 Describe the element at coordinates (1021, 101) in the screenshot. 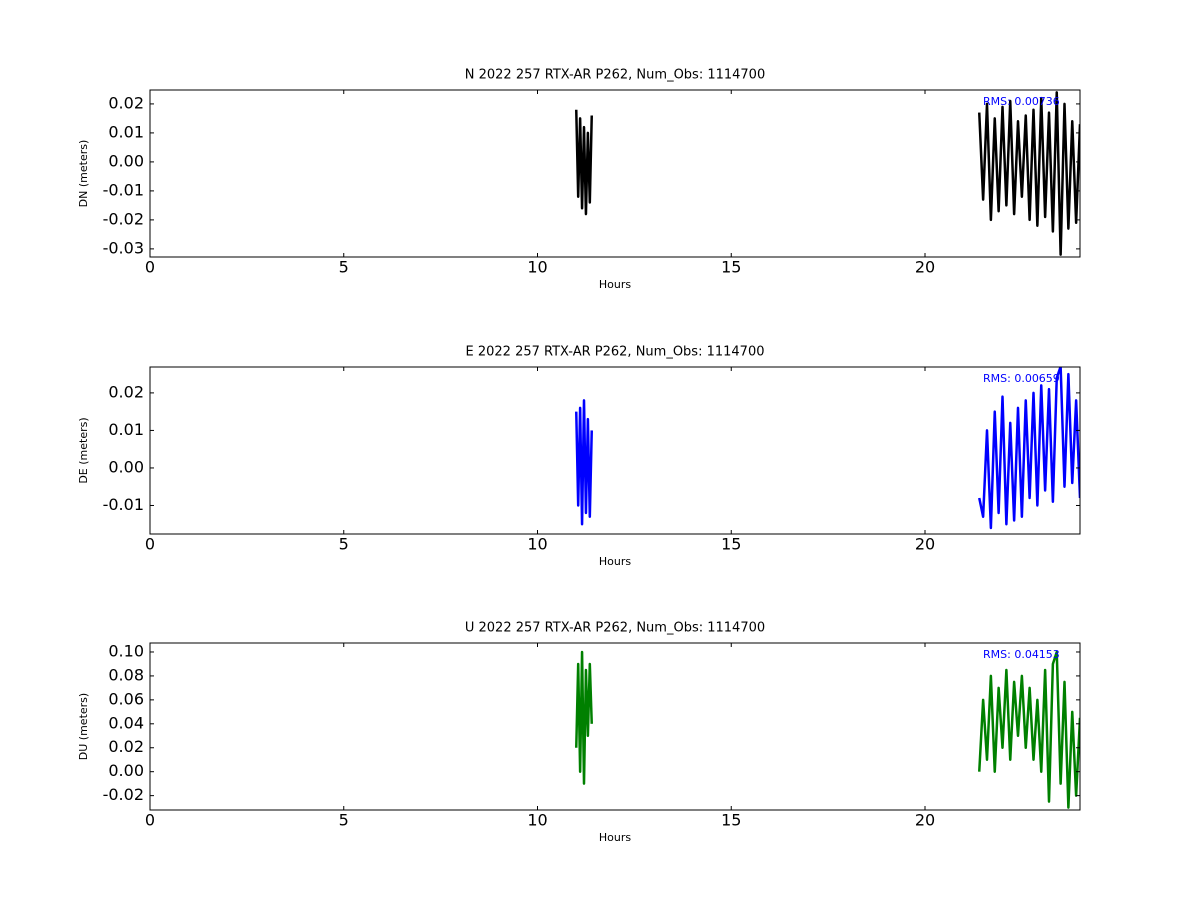

I see `annotation: RMS: 0.00736` at that location.